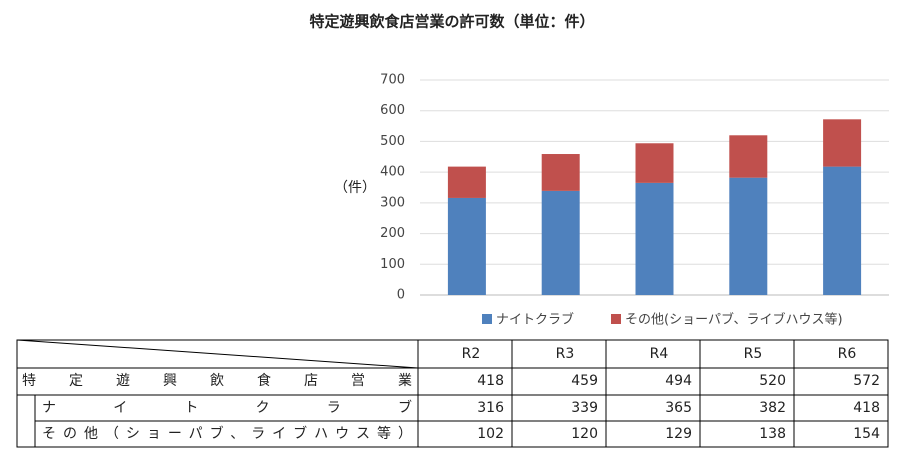 The height and width of the screenshot is (457, 905). Describe the element at coordinates (659, 354) in the screenshot. I see `table-header: R4` at that location.